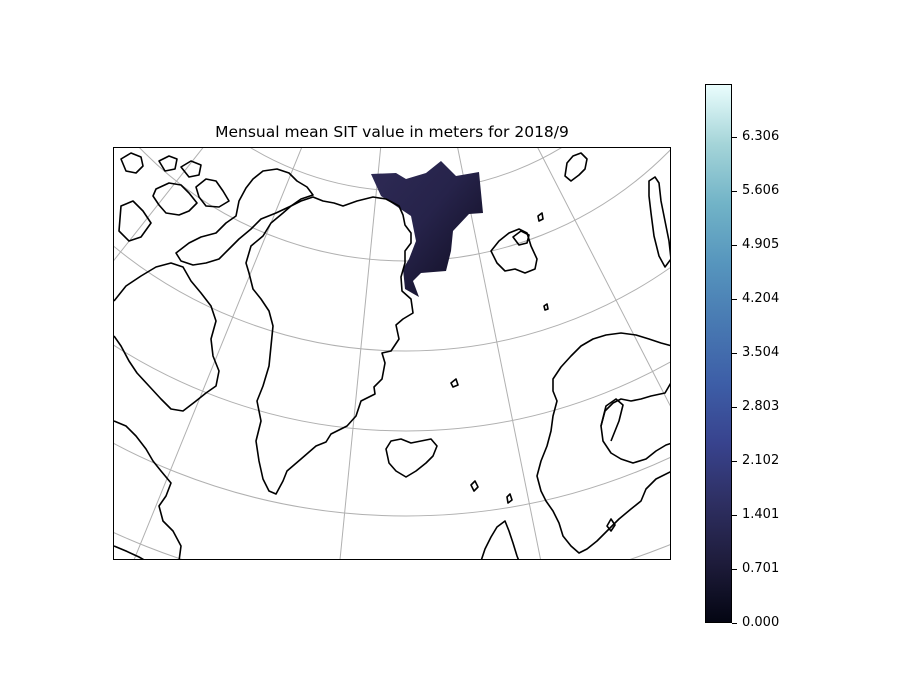 Image resolution: width=900 pixels, height=700 pixels. I want to click on sea-ice-field, so click(427, 229).